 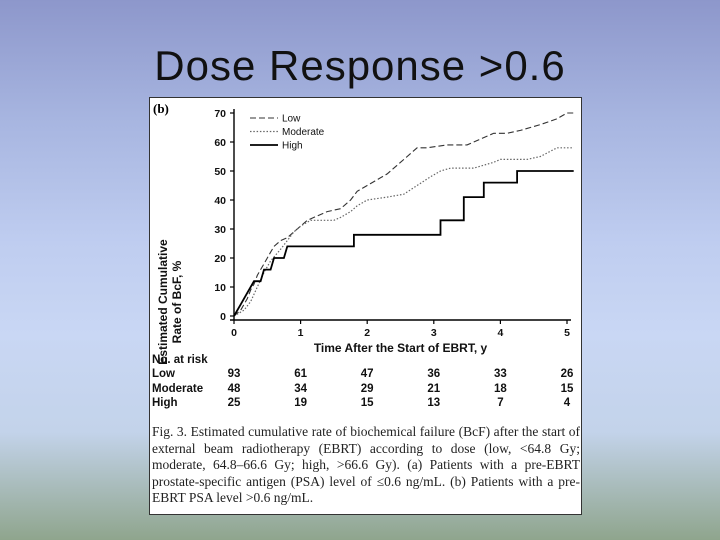 What do you see at coordinates (180, 360) in the screenshot?
I see `risk-table-title: No. at risk` at bounding box center [180, 360].